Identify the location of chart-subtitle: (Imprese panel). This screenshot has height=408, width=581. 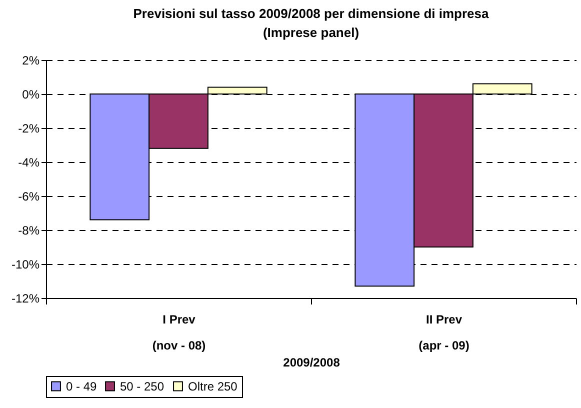
(311, 32).